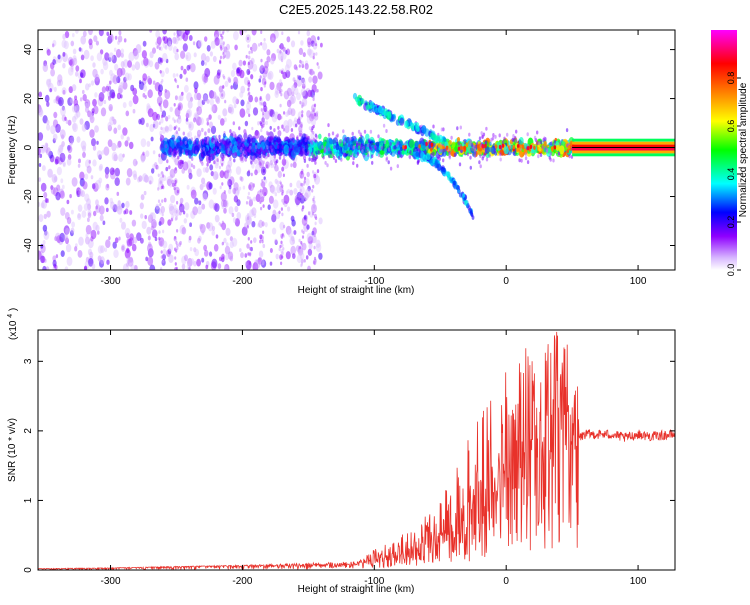 The image size is (750, 605). I want to click on colorbar-gradient, so click(724, 150).